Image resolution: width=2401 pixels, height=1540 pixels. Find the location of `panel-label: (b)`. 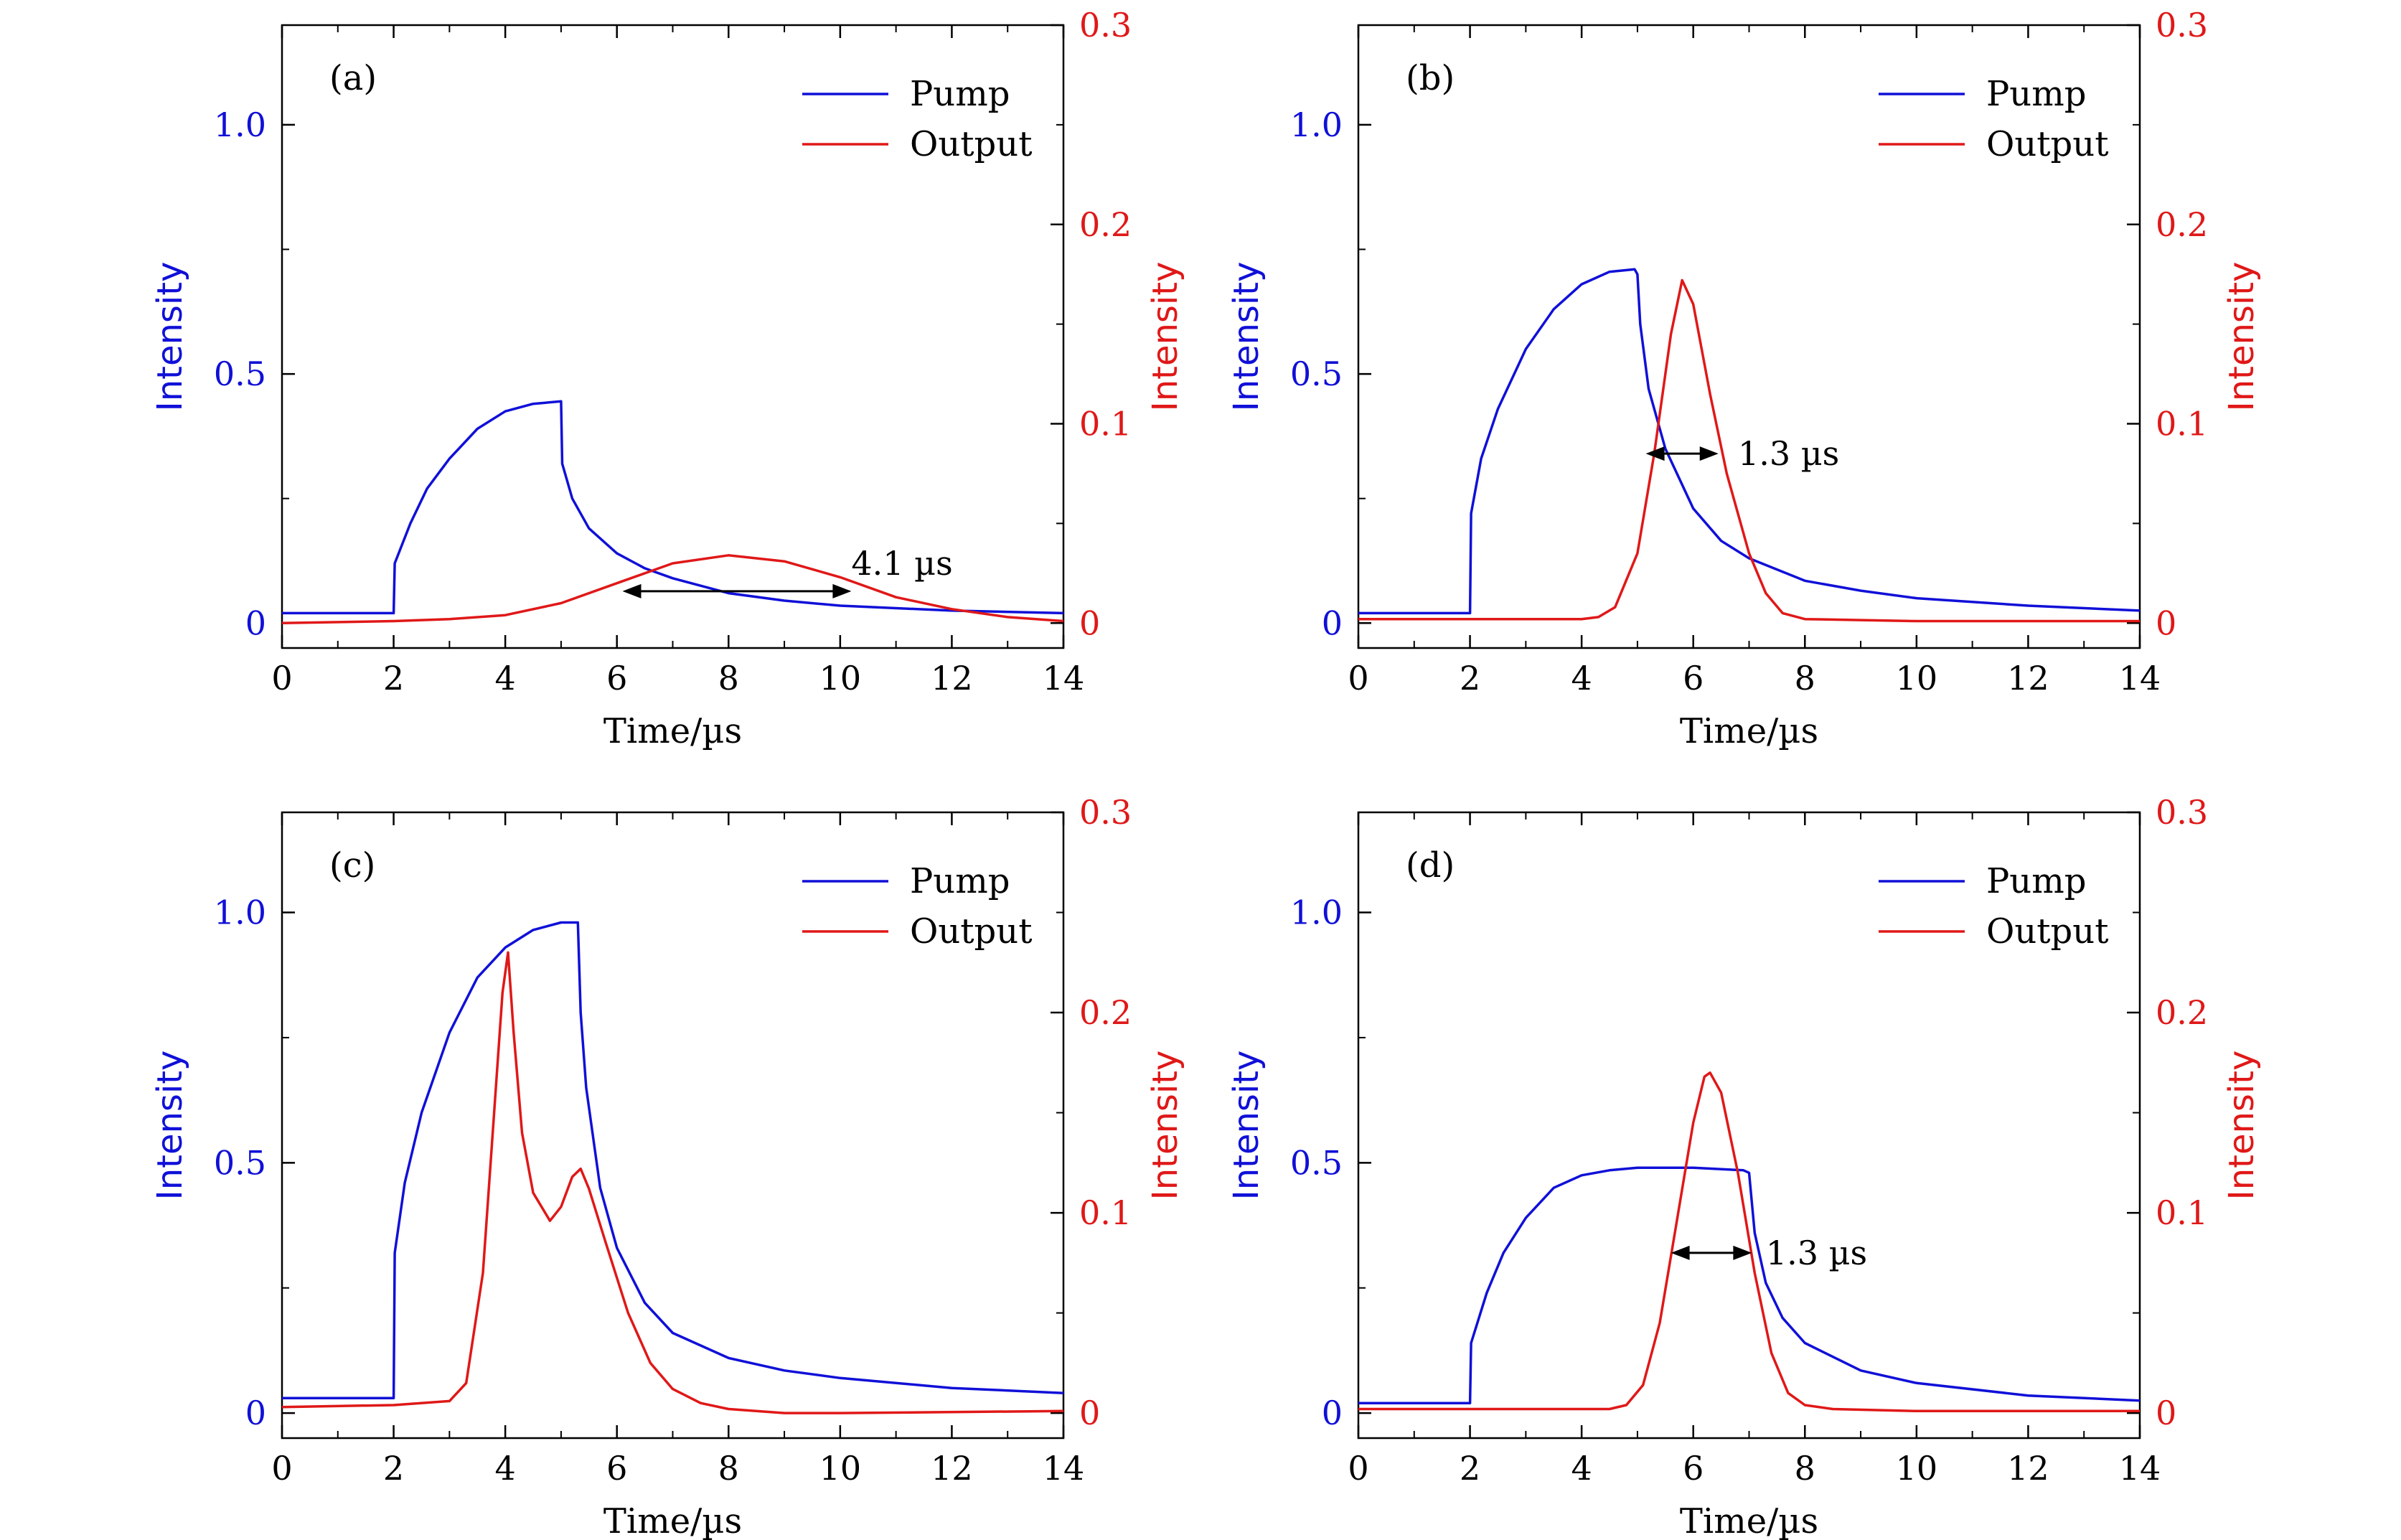

panel-label: (b) is located at coordinates (1430, 78).